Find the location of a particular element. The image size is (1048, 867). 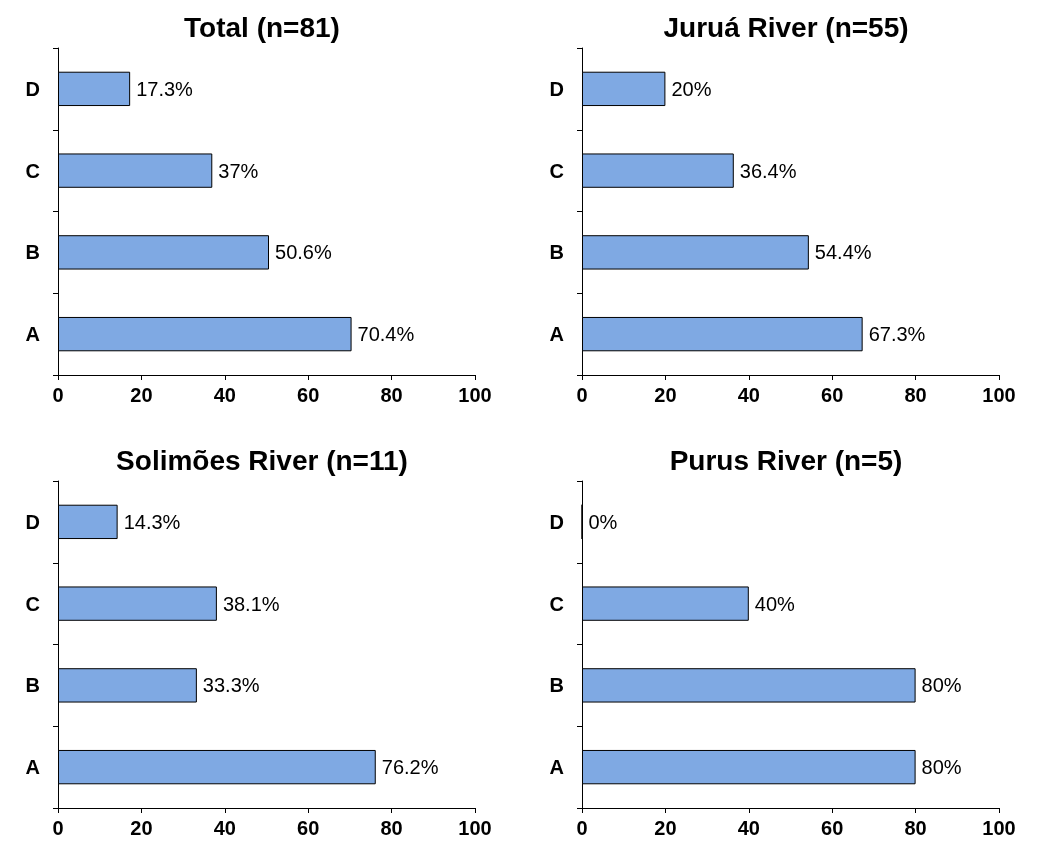

data-label: 38.1% is located at coordinates (251, 603).